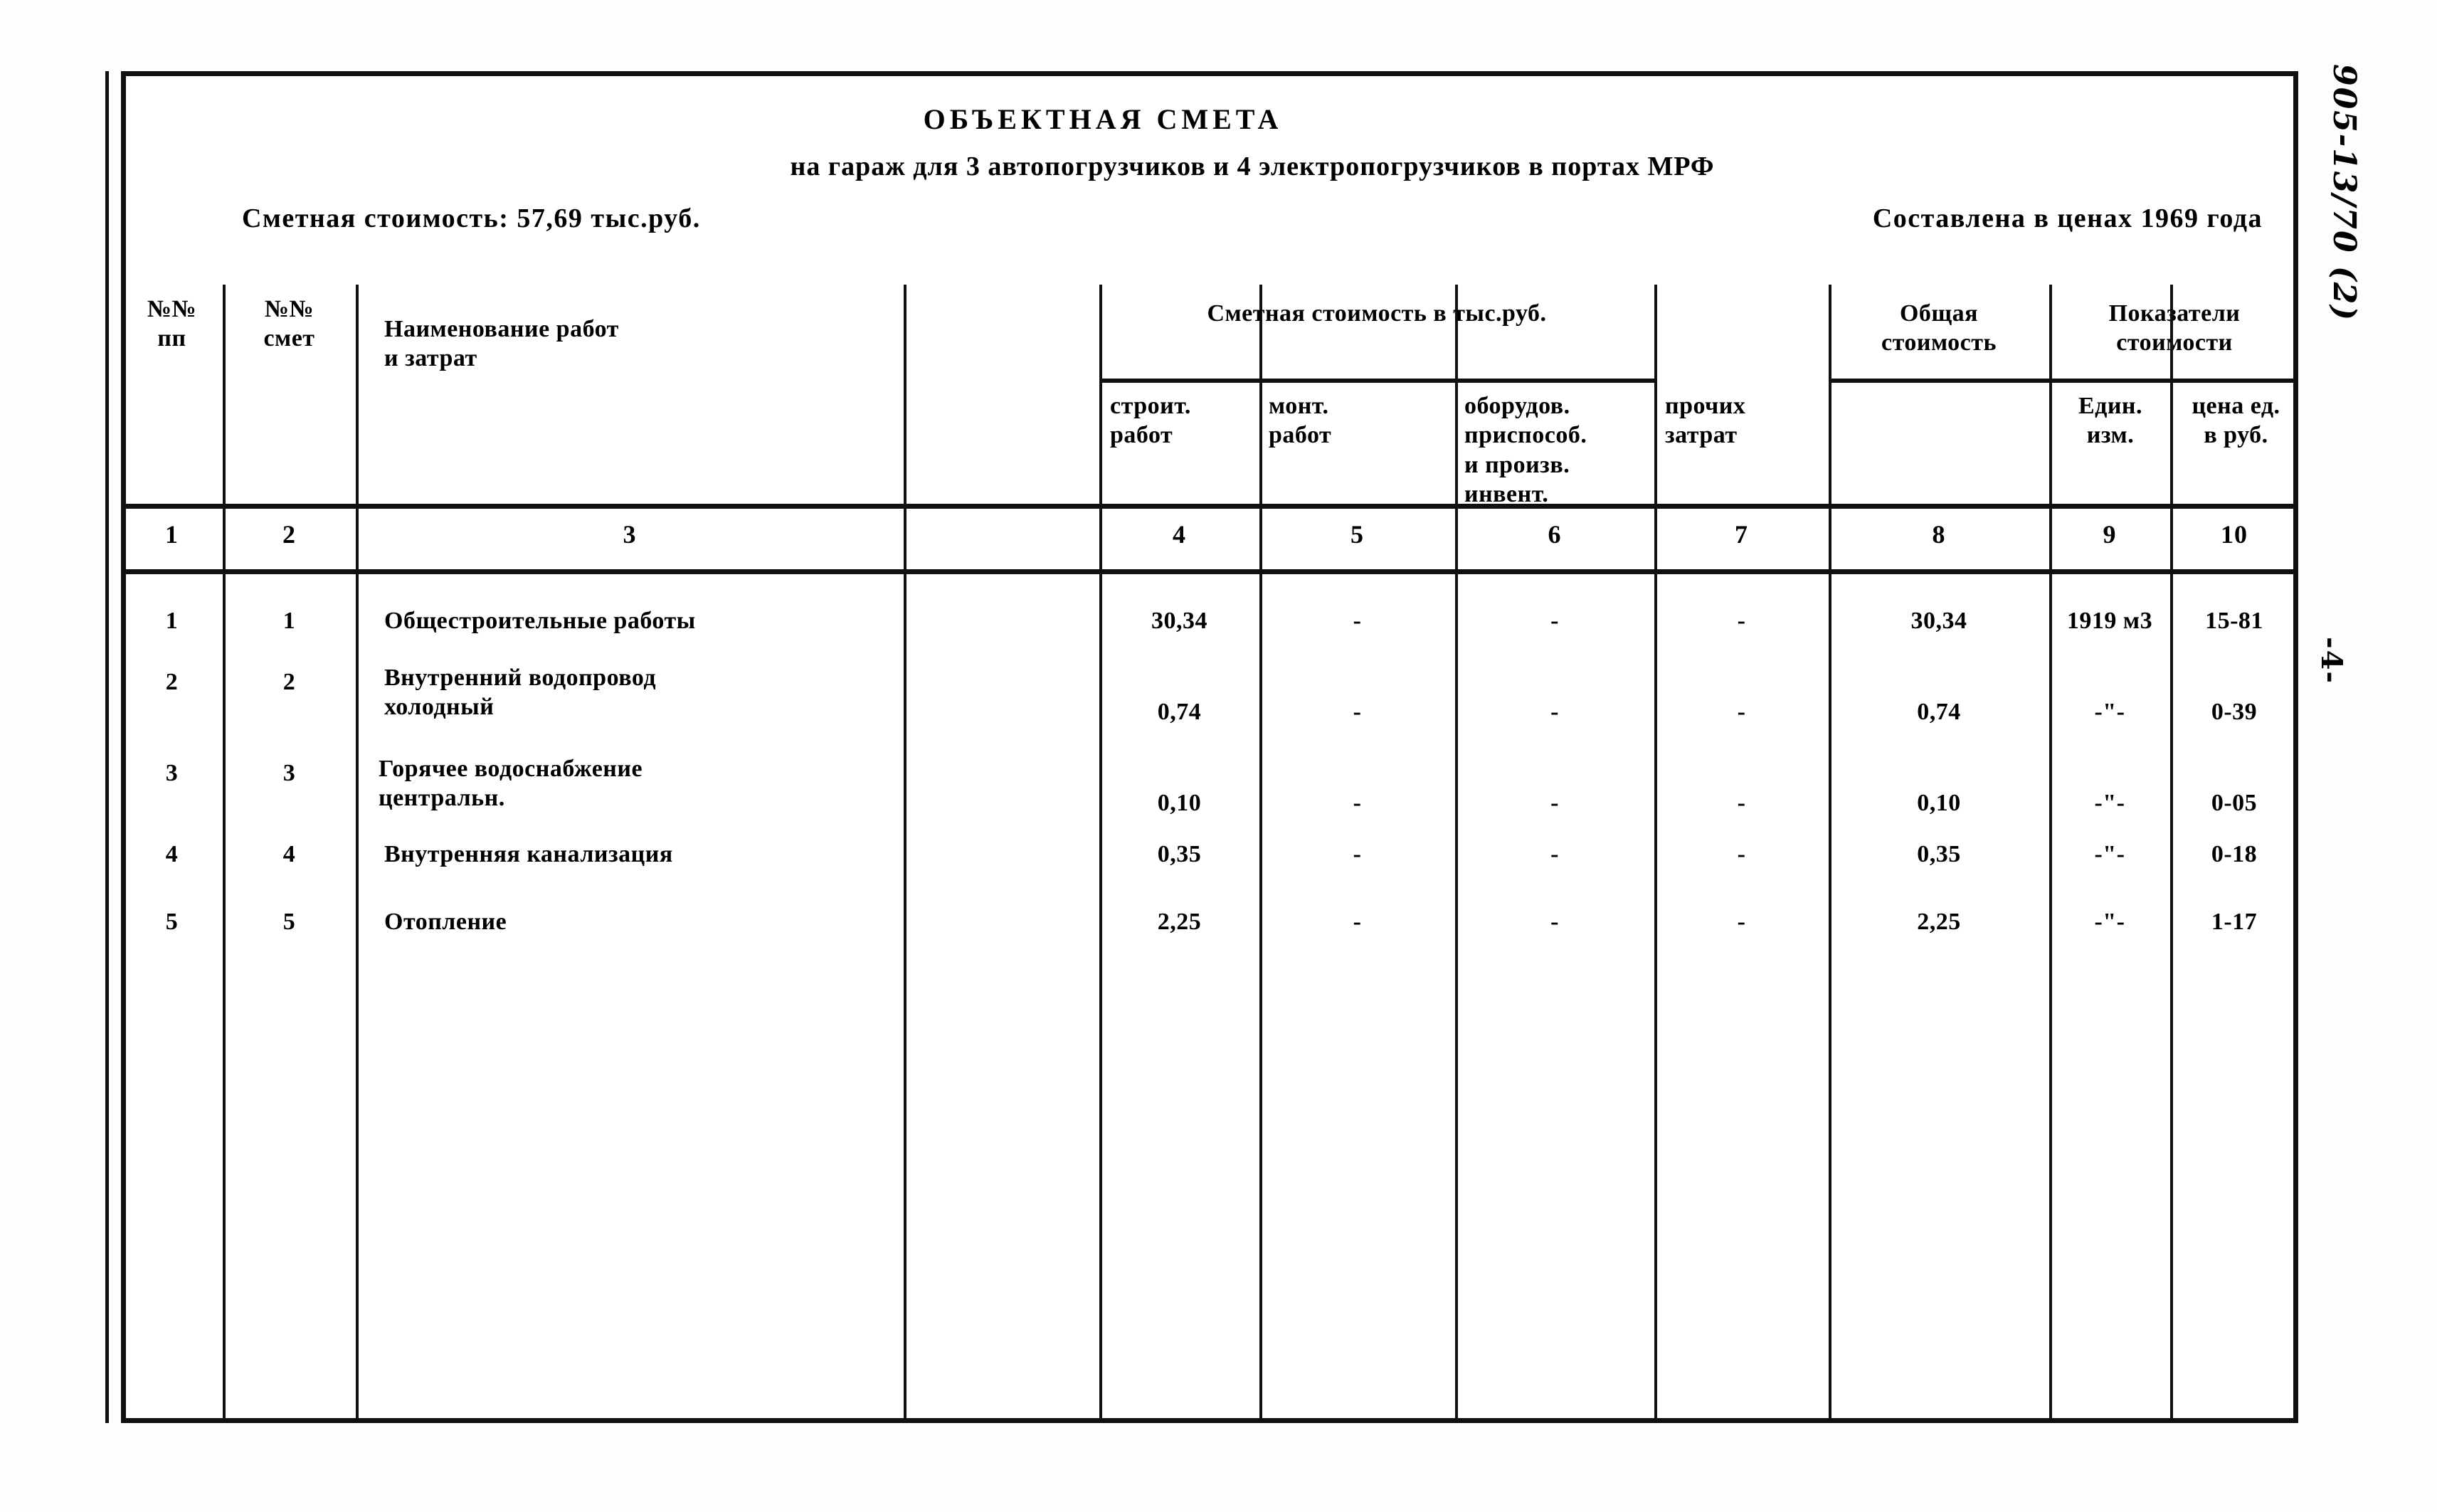  I want to click on page-title: ОБЪЕКТНАЯ СМЕТА, so click(1103, 119).